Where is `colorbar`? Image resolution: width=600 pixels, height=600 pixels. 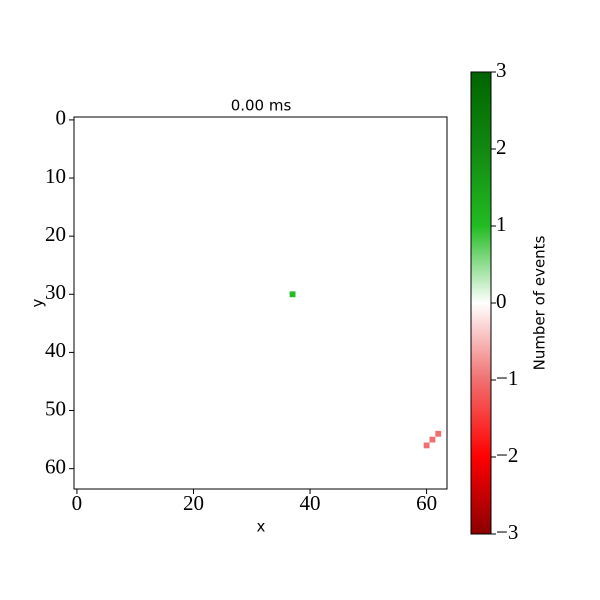 colorbar is located at coordinates (481, 303).